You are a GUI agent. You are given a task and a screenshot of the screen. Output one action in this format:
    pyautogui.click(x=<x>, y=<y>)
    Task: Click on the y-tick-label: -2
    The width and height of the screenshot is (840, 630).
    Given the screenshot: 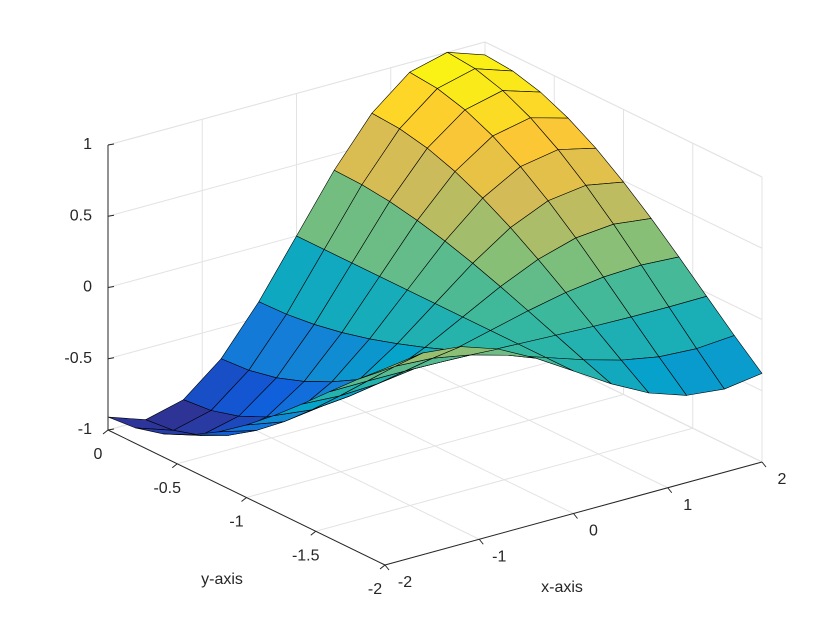 What is the action you would take?
    pyautogui.click(x=375, y=589)
    